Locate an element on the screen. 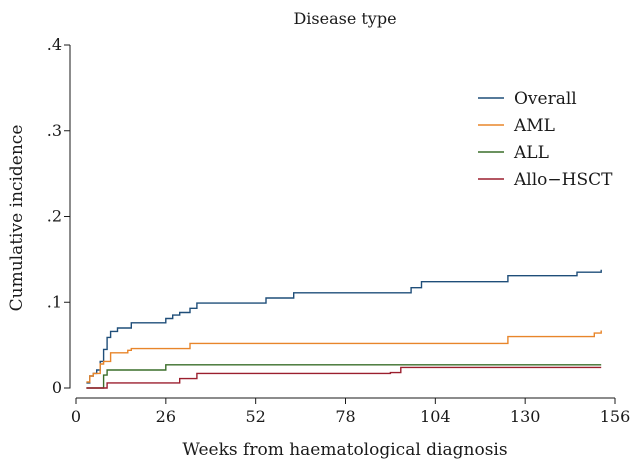 This screenshot has width=631, height=472. x-tick-label: 78 is located at coordinates (345, 416).